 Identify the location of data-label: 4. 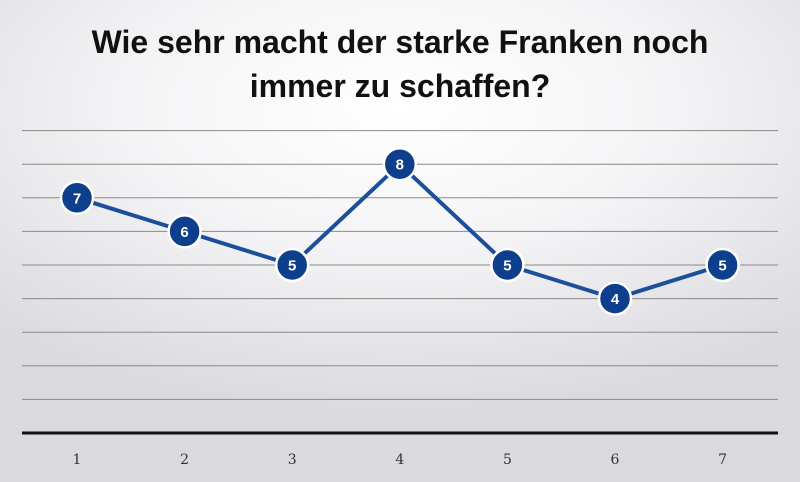
(615, 299).